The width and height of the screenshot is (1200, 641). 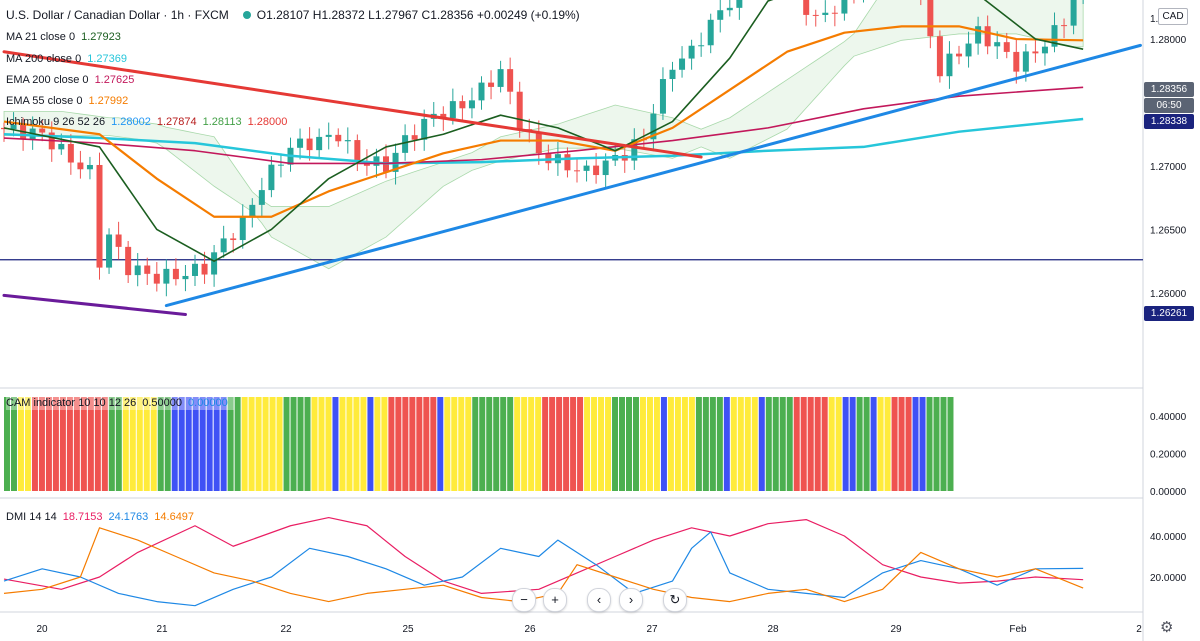 I want to click on time-tick-label: 2, so click(x=1139, y=629).